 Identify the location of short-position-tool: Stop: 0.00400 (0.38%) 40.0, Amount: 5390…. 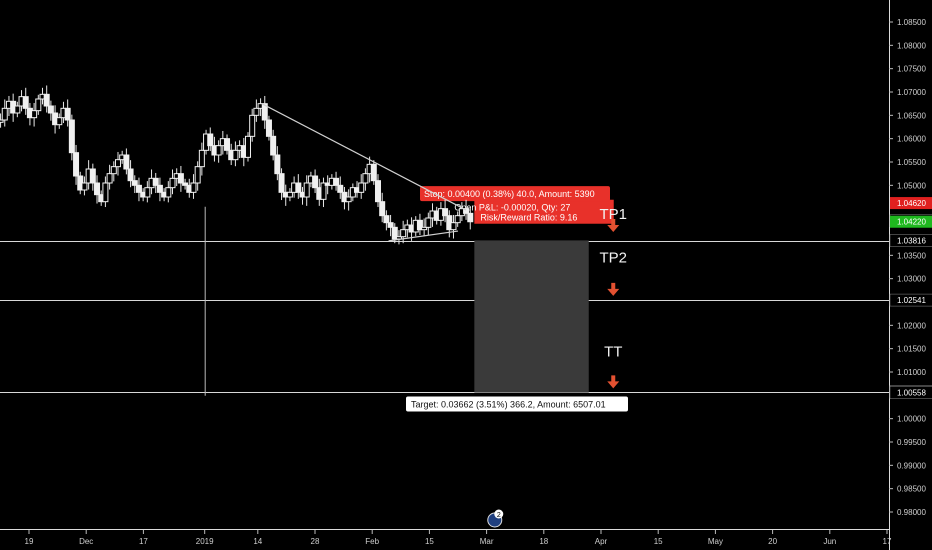
(517, 299).